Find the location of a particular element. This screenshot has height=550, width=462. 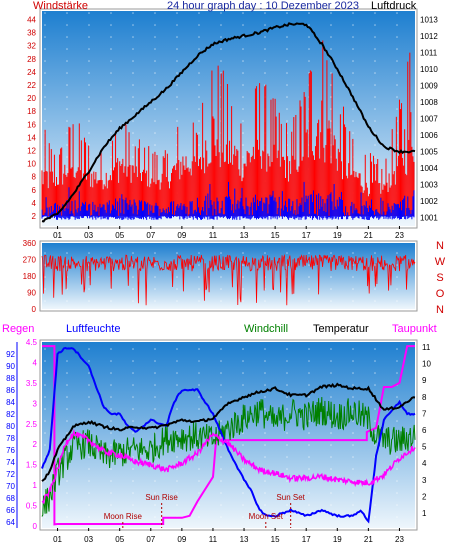

direction-tick-label: 180 is located at coordinates (30, 276).